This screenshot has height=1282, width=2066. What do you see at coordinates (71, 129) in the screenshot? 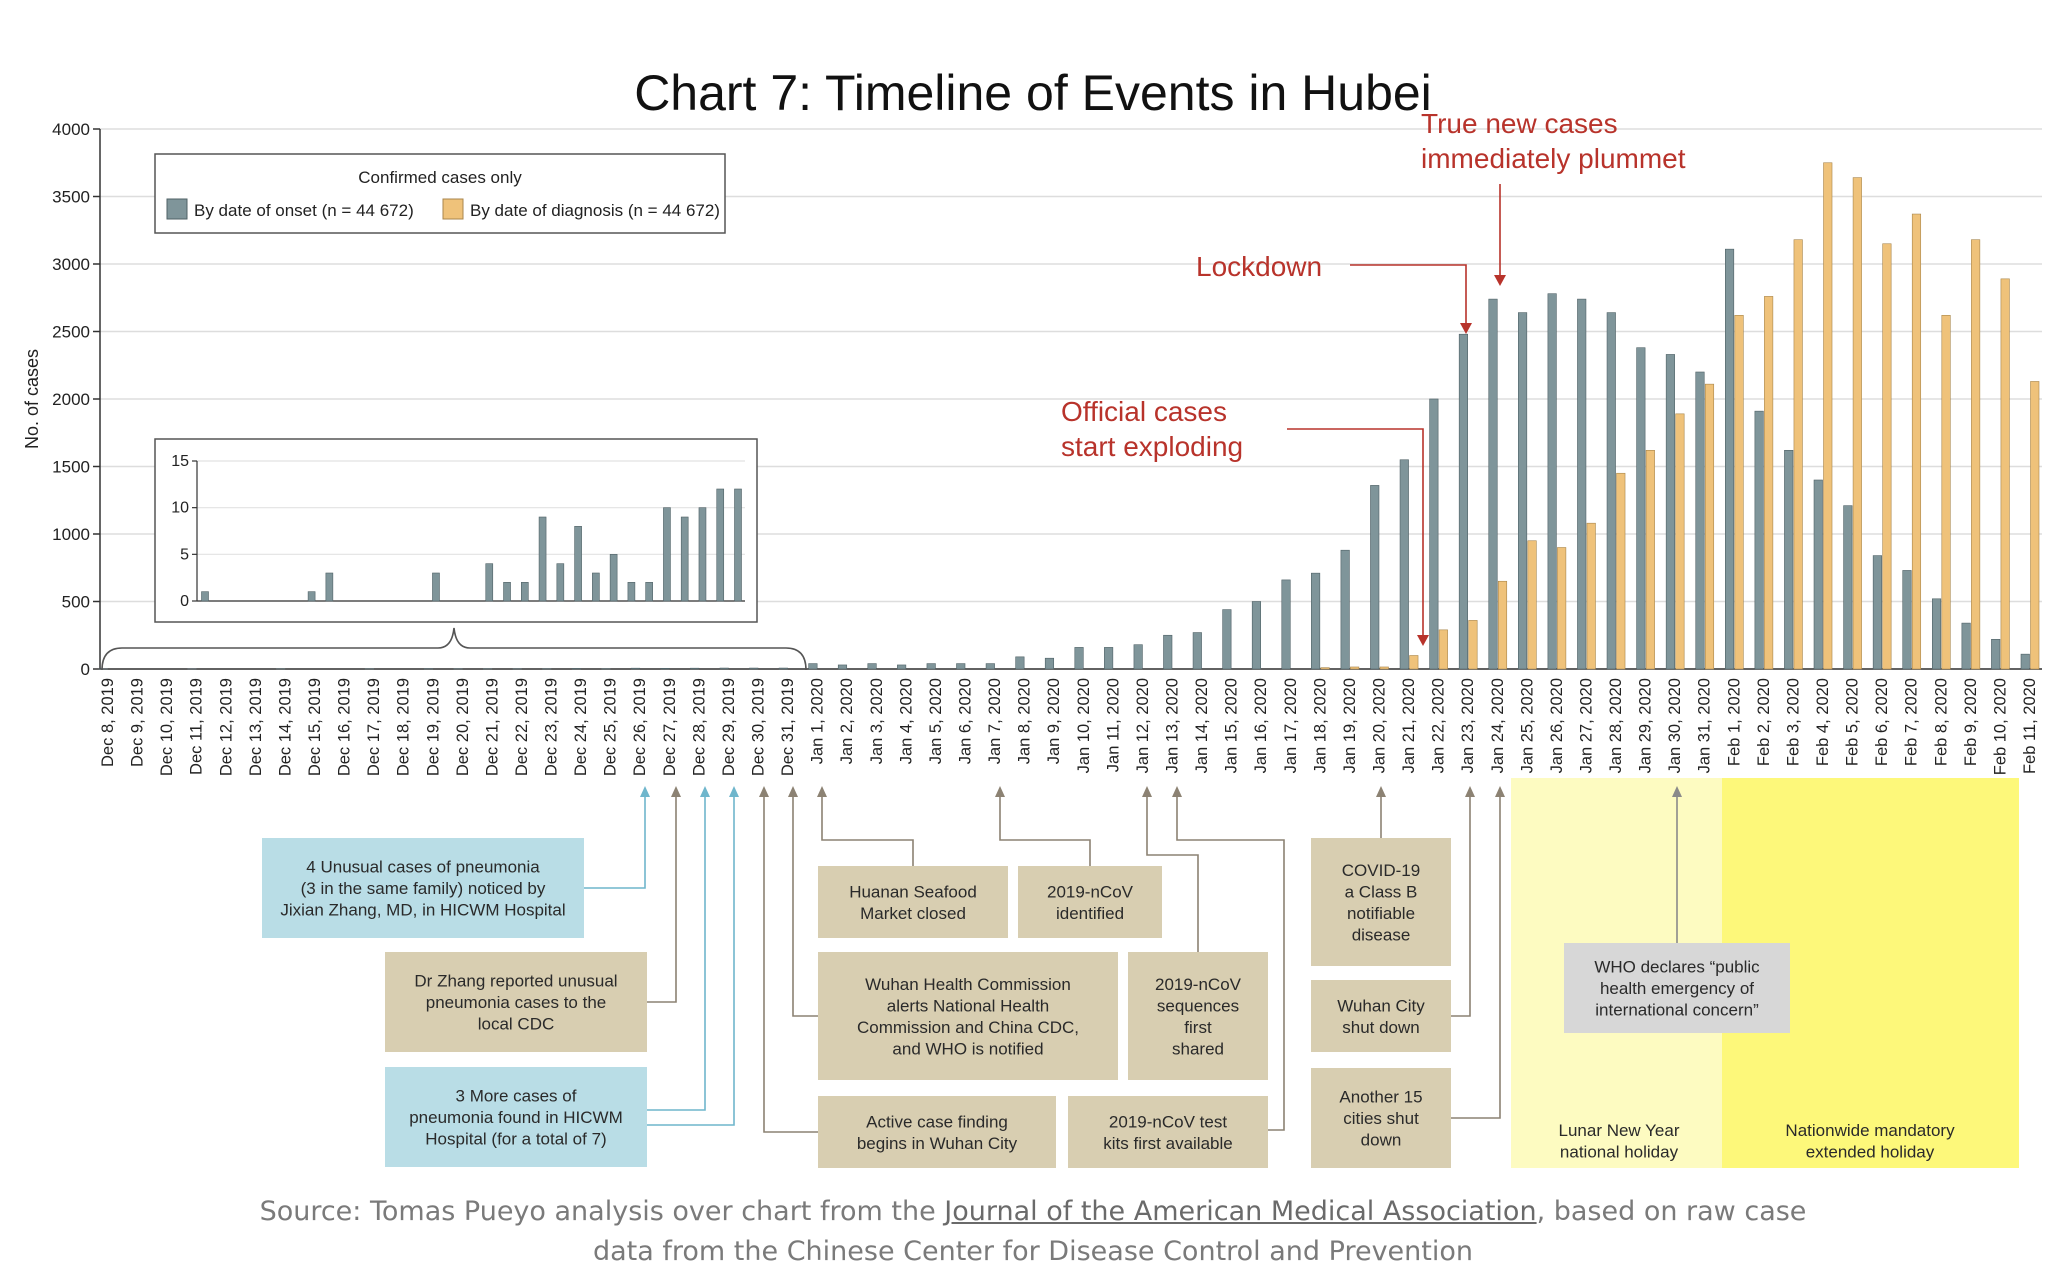
I see `y-tick-label: 4000` at bounding box center [71, 129].